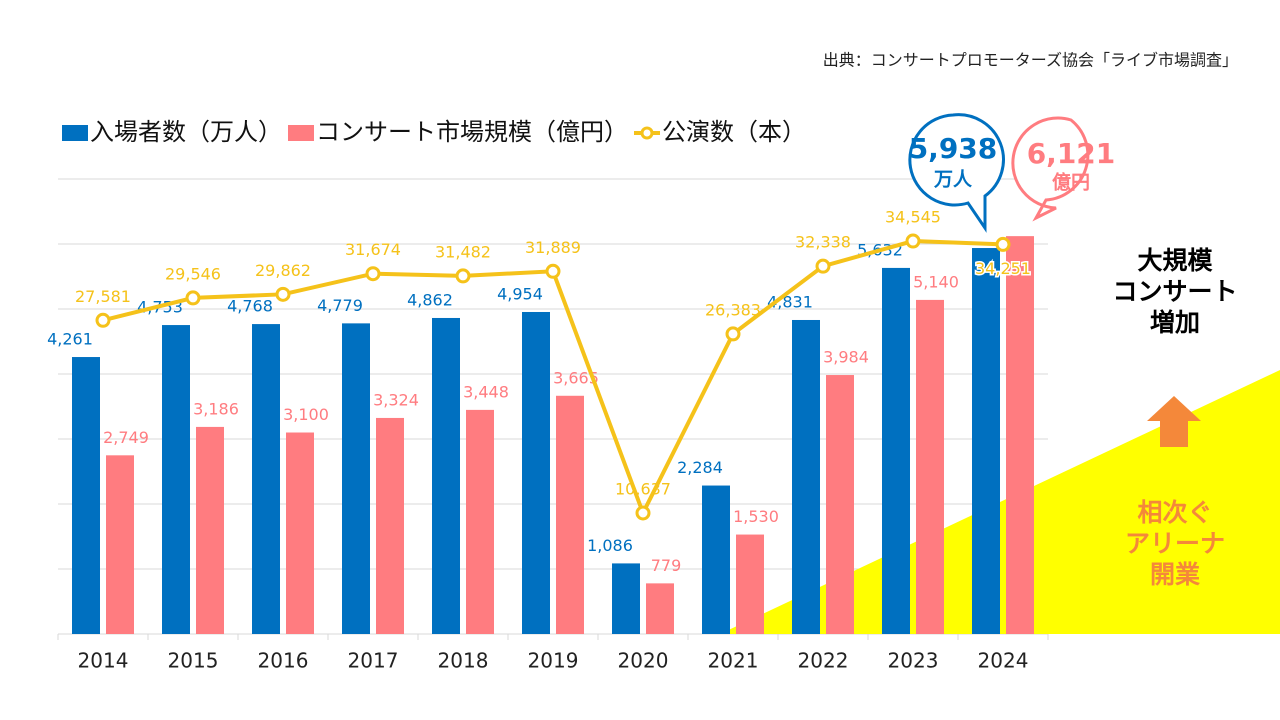  Describe the element at coordinates (1175, 543) in the screenshot. I see `annotation: アリーナ` at that location.